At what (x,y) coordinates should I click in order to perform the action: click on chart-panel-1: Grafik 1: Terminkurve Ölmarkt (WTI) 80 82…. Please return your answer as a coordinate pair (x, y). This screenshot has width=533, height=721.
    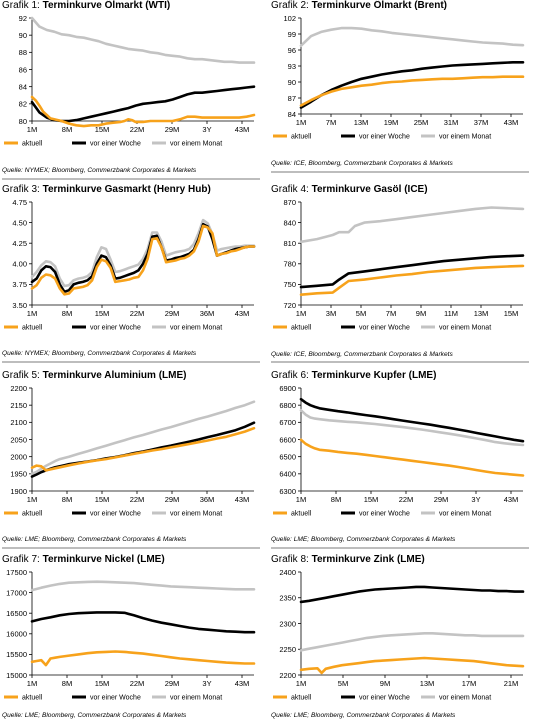
    Looking at the image, I should click on (133, 90).